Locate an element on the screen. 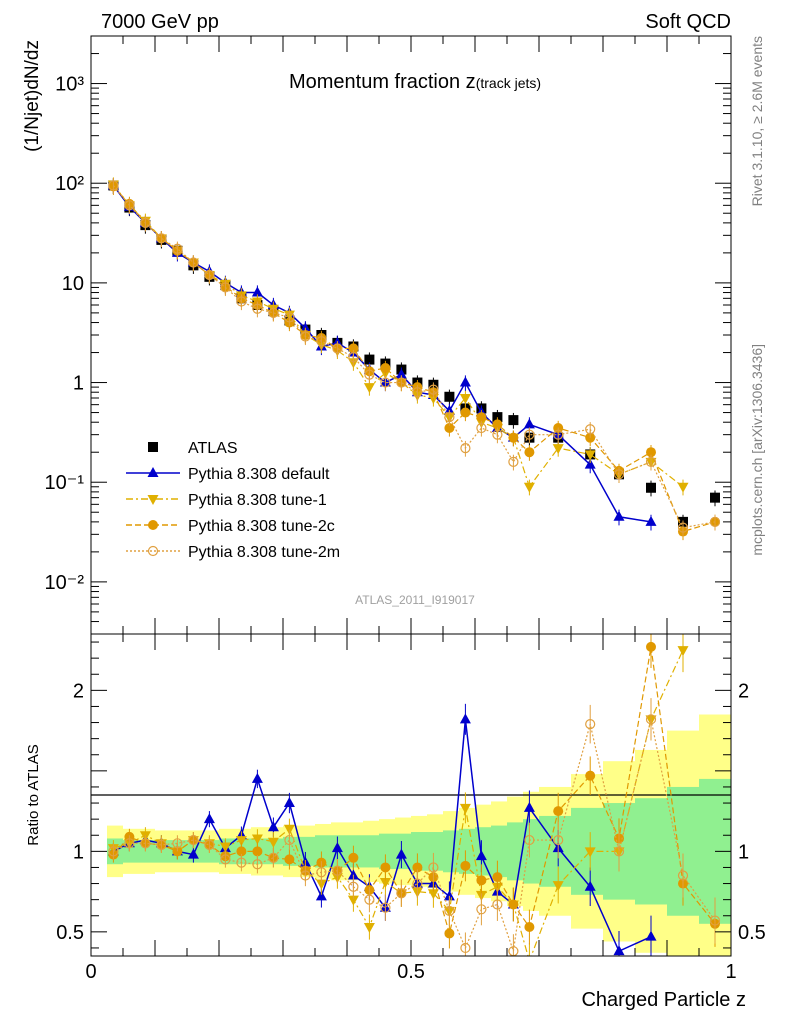 The width and height of the screenshot is (786, 1024). main-y-axis-label: (1/Njet)dN/dz is located at coordinates (32, 96).